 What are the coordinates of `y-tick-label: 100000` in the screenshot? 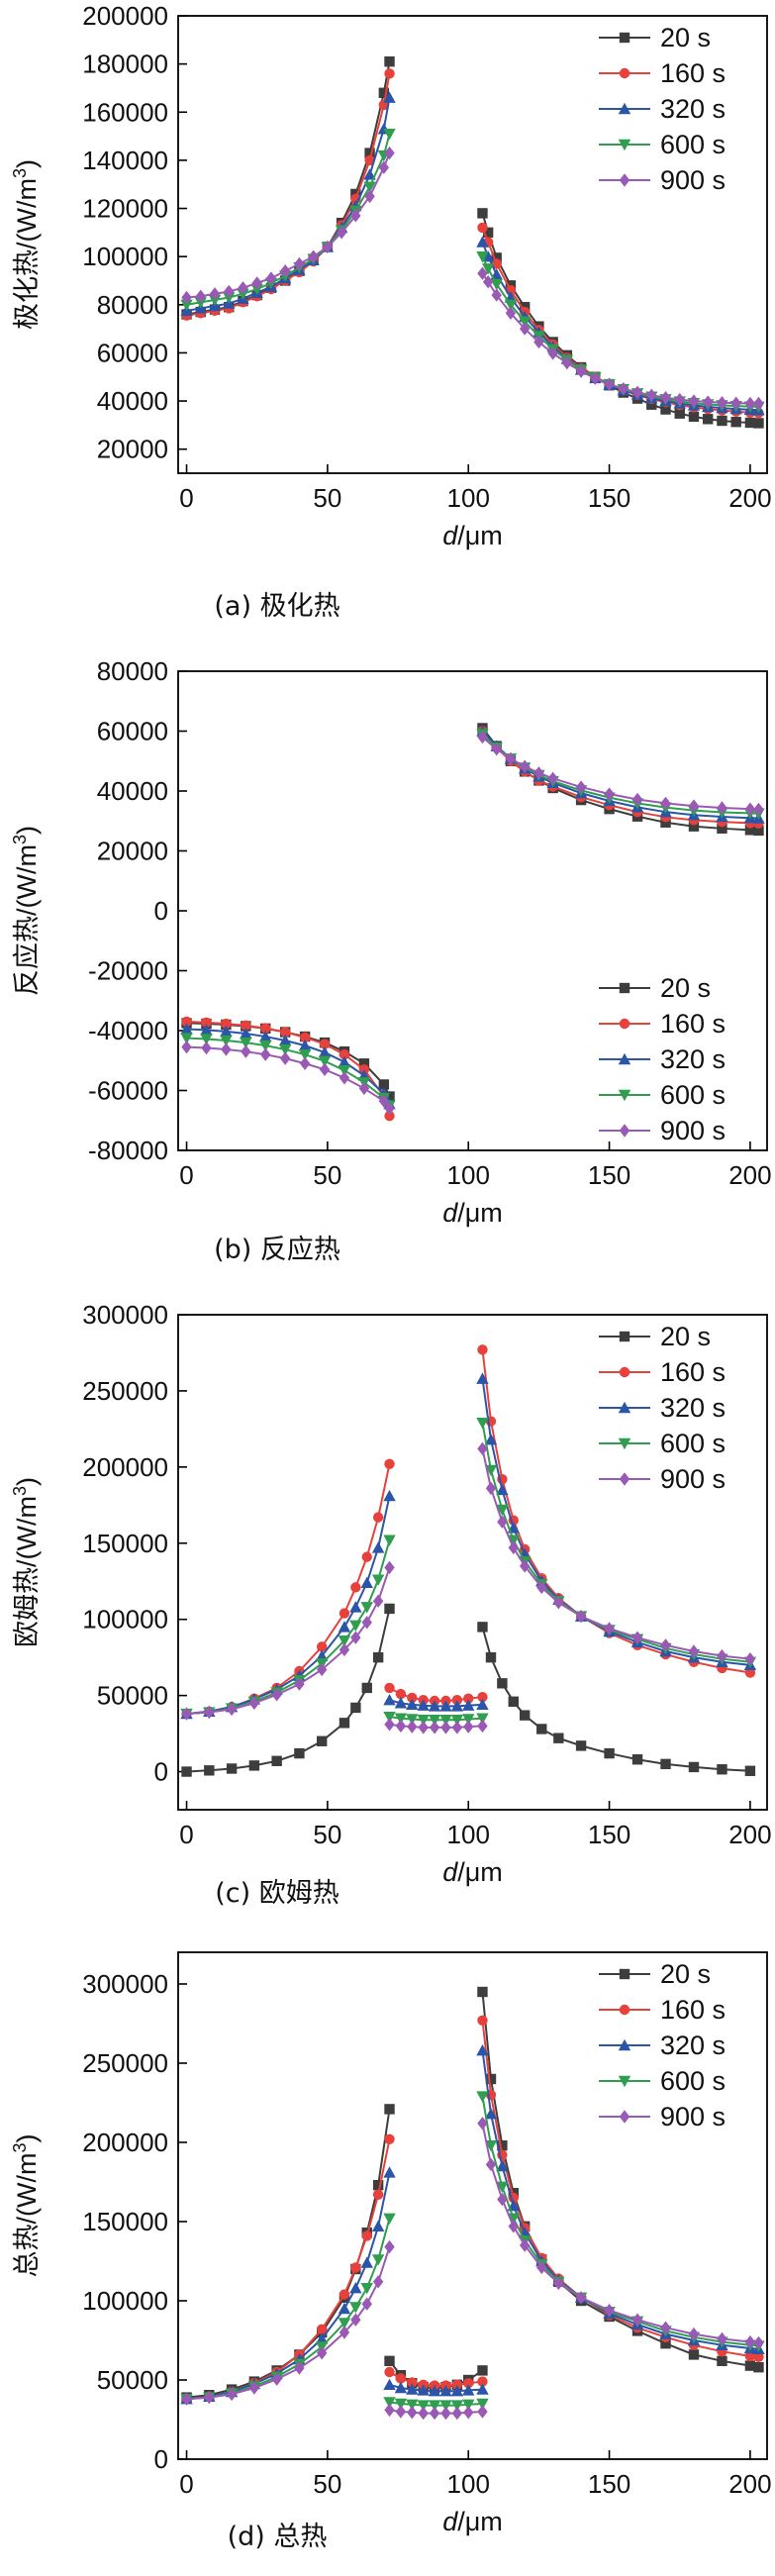 It's located at (125, 1620).